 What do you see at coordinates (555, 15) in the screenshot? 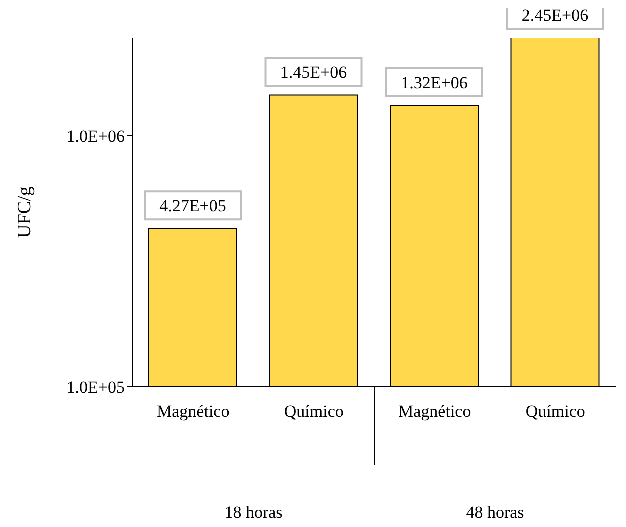
I see `data-label: 2.45E+06` at bounding box center [555, 15].